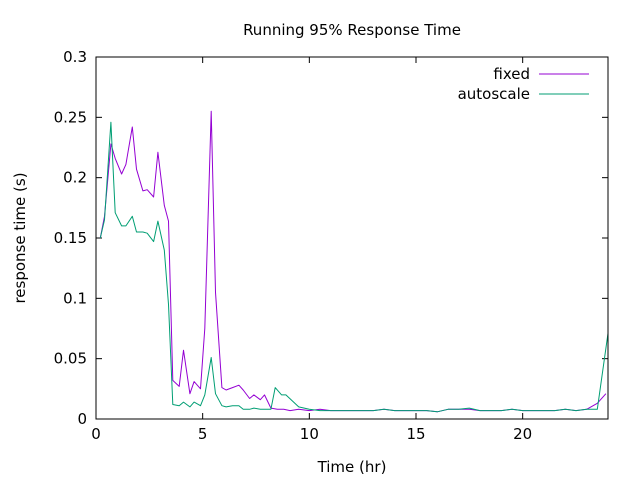 This screenshot has height=484, width=640. What do you see at coordinates (70, 359) in the screenshot?
I see `y-tick-label: 0.05` at bounding box center [70, 359].